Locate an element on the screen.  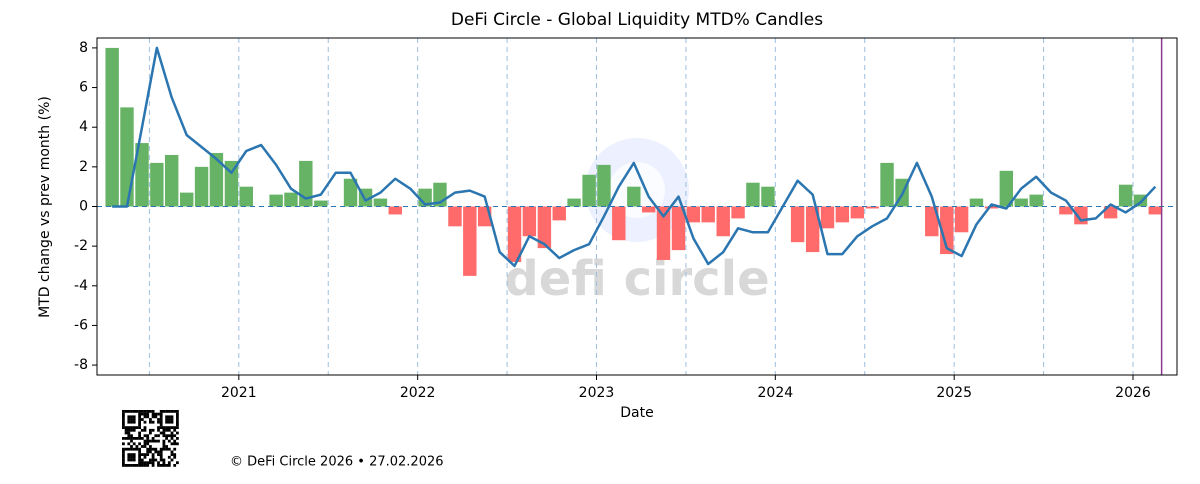
y-tick-label: -4 is located at coordinates (81, 286).